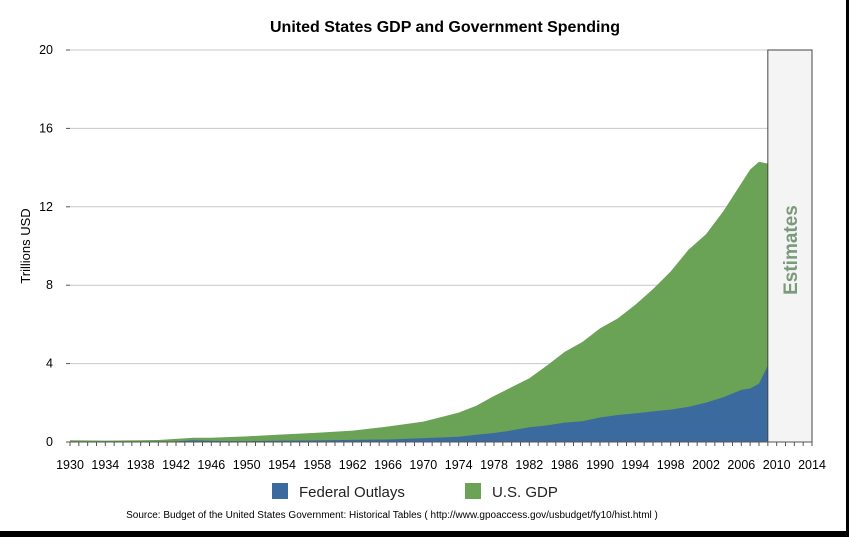  Describe the element at coordinates (247, 465) in the screenshot. I see `x-tick-label: 1950` at that location.